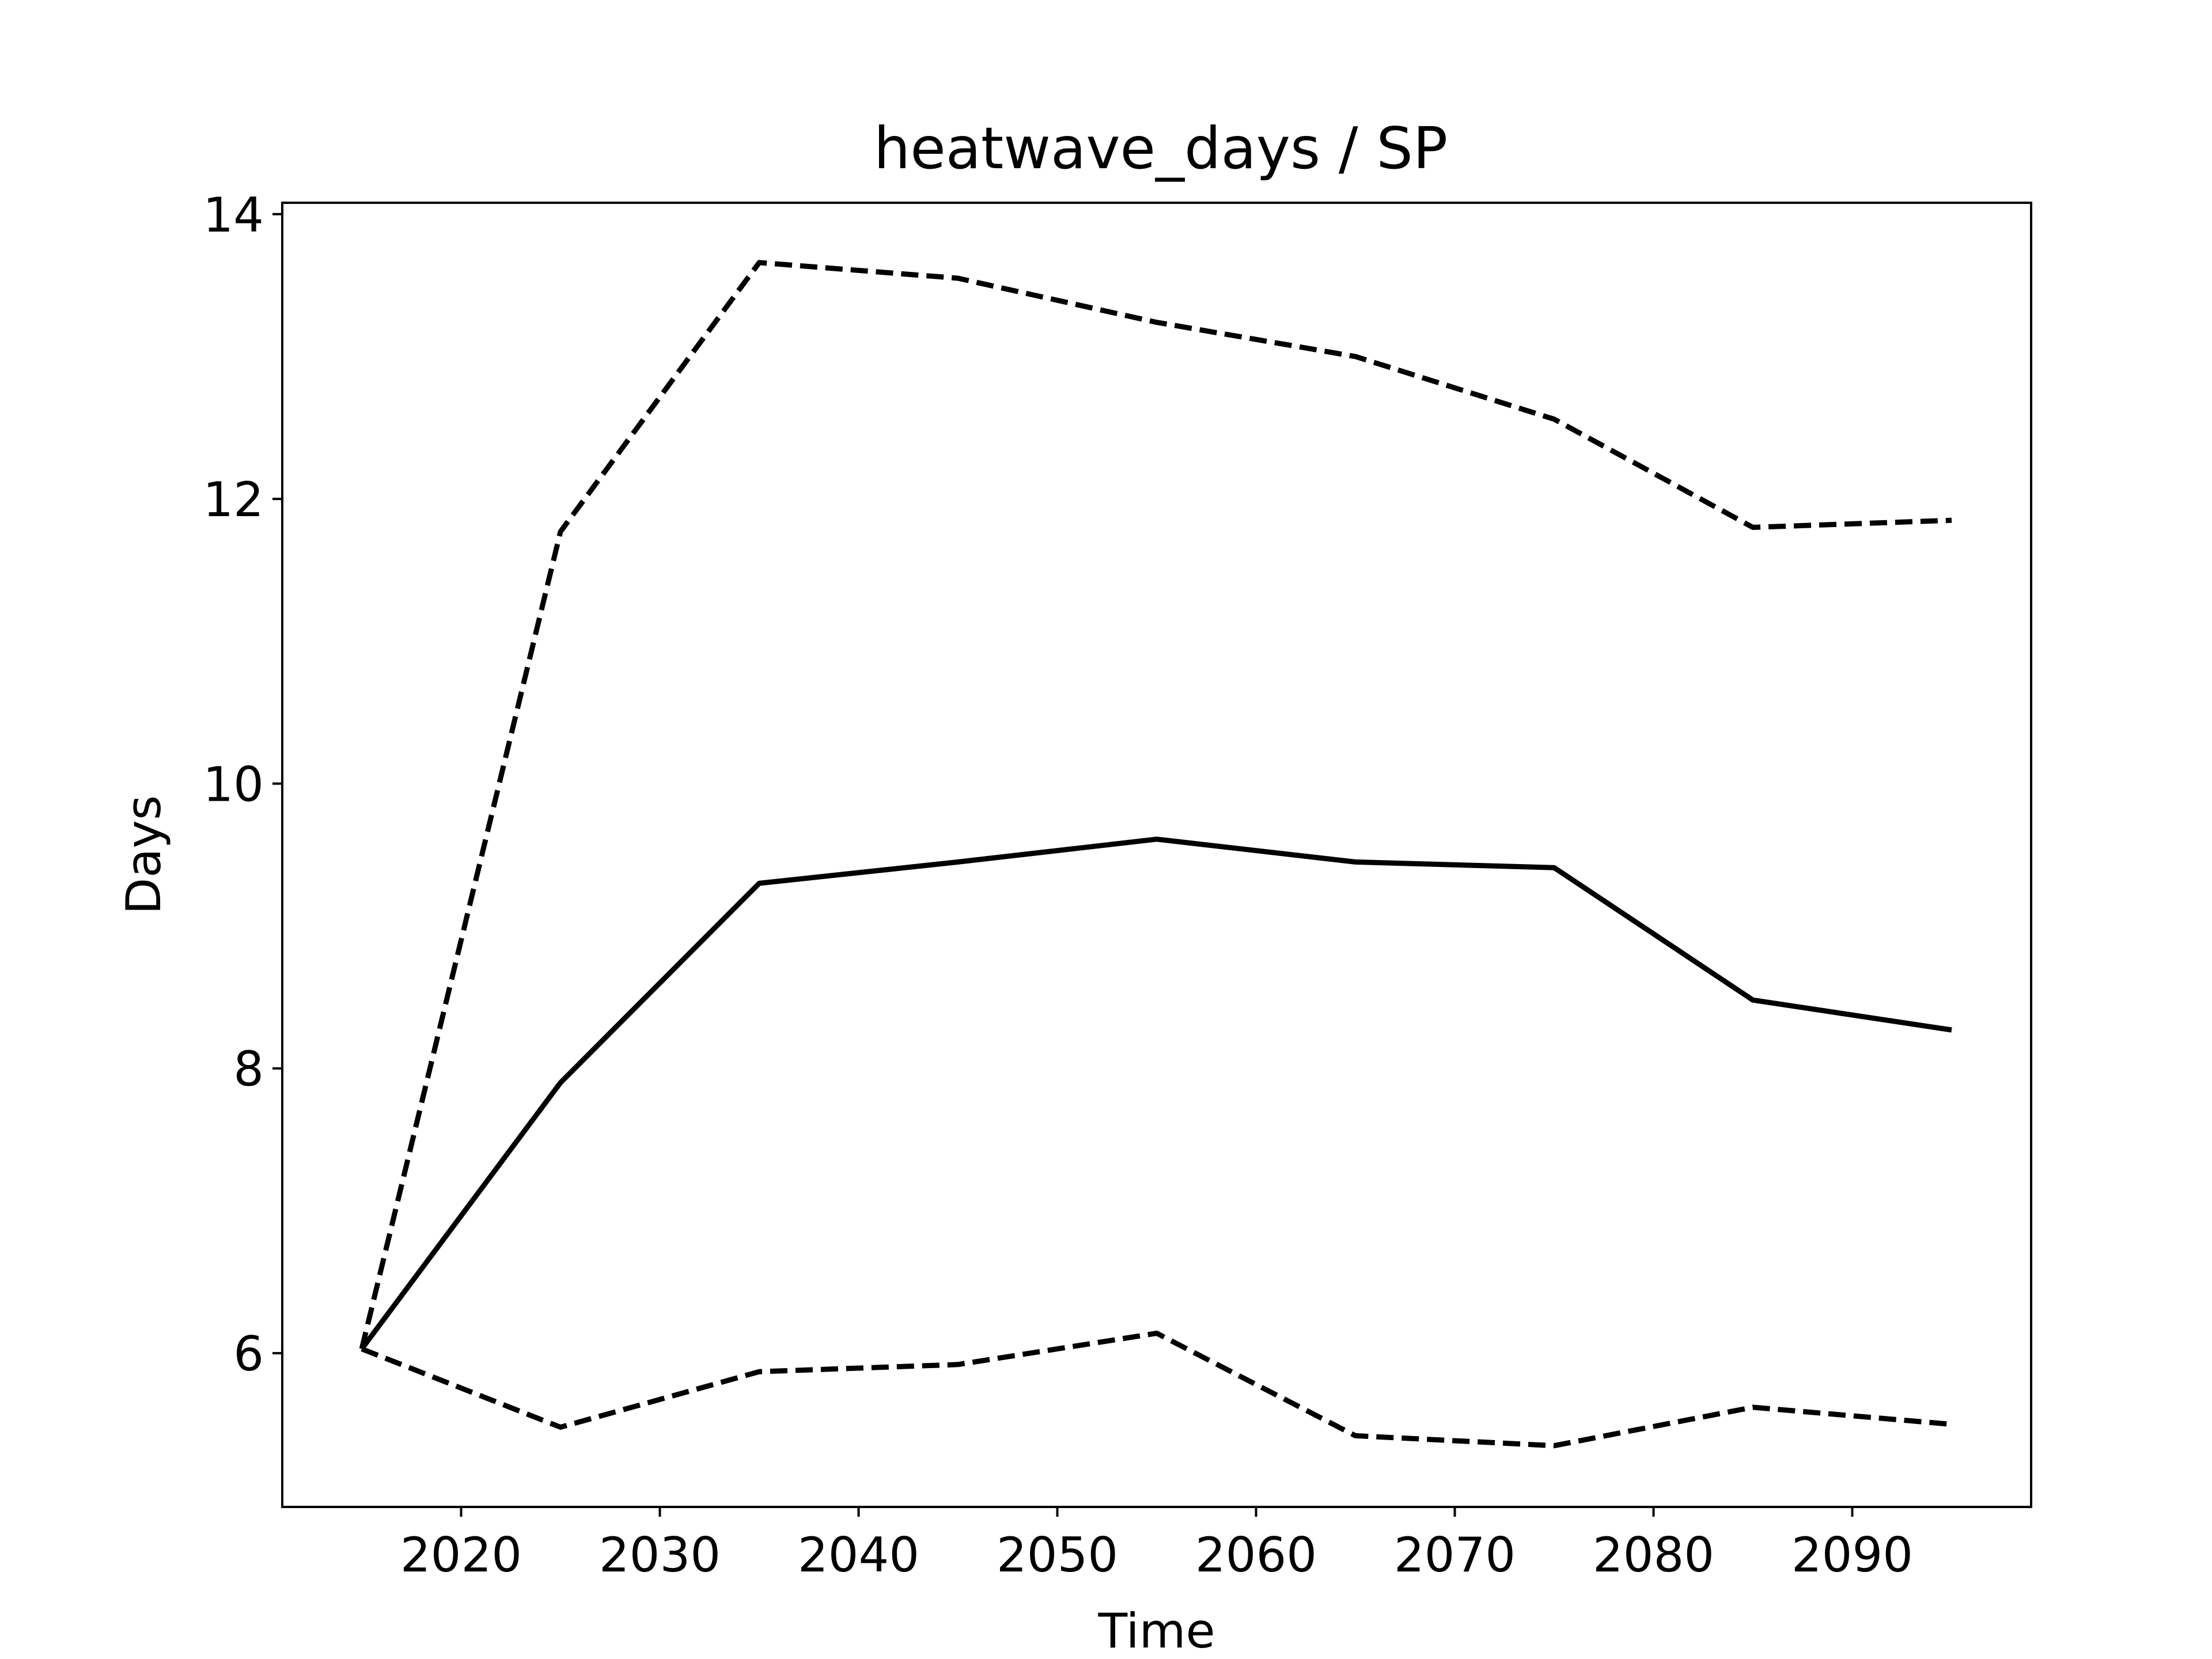 This screenshot has height=1659, width=2212. What do you see at coordinates (1256, 1555) in the screenshot?
I see `x-tick-label: 2060` at bounding box center [1256, 1555].